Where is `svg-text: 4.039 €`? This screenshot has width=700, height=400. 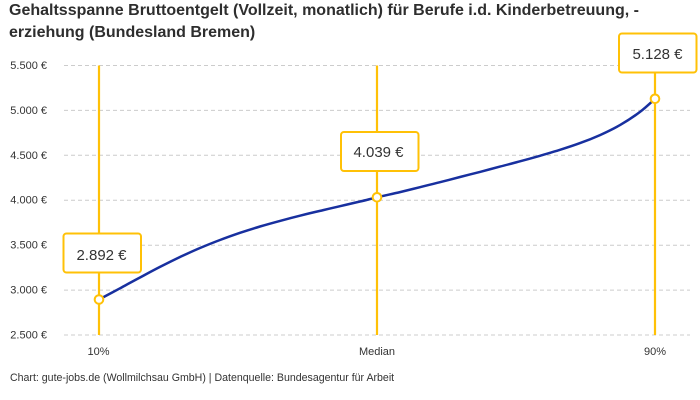
svg-text: 4.039 € is located at coordinates (378, 152).